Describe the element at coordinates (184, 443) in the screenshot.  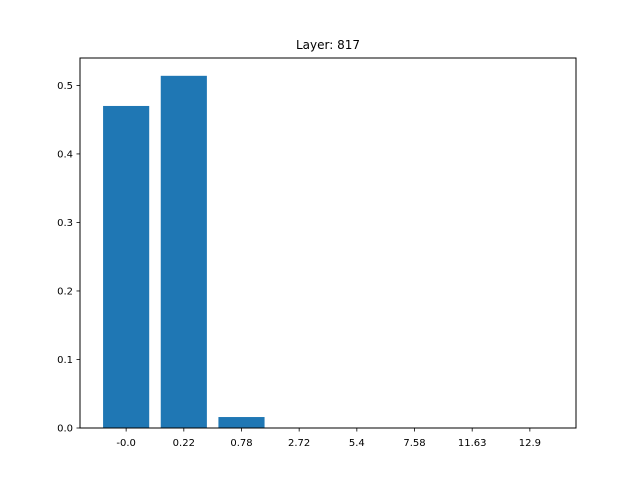
I see `x-tick-label-1: 0.22` at that location.